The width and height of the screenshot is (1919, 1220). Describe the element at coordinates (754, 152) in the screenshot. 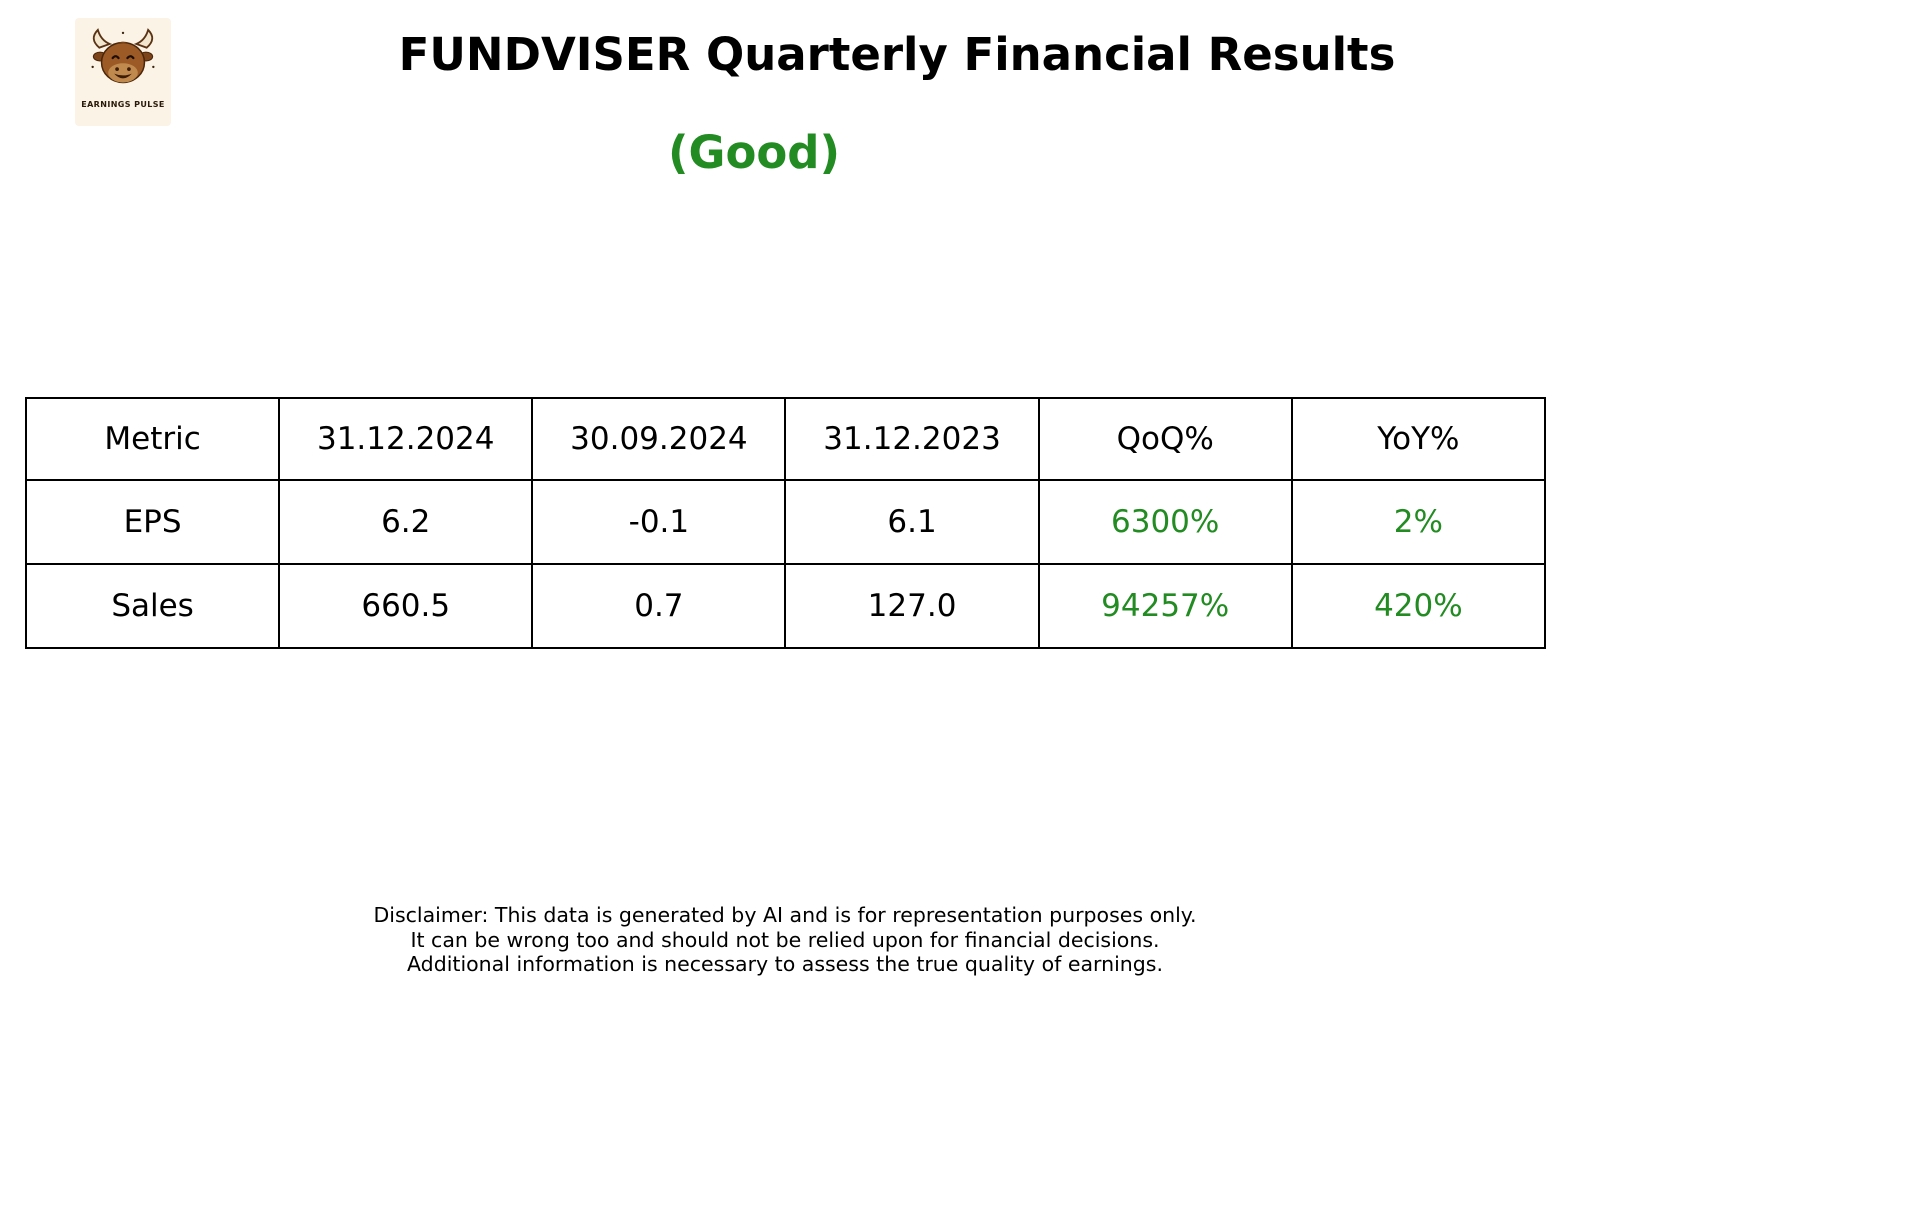

I see `quality-rating: (Good)` at that location.